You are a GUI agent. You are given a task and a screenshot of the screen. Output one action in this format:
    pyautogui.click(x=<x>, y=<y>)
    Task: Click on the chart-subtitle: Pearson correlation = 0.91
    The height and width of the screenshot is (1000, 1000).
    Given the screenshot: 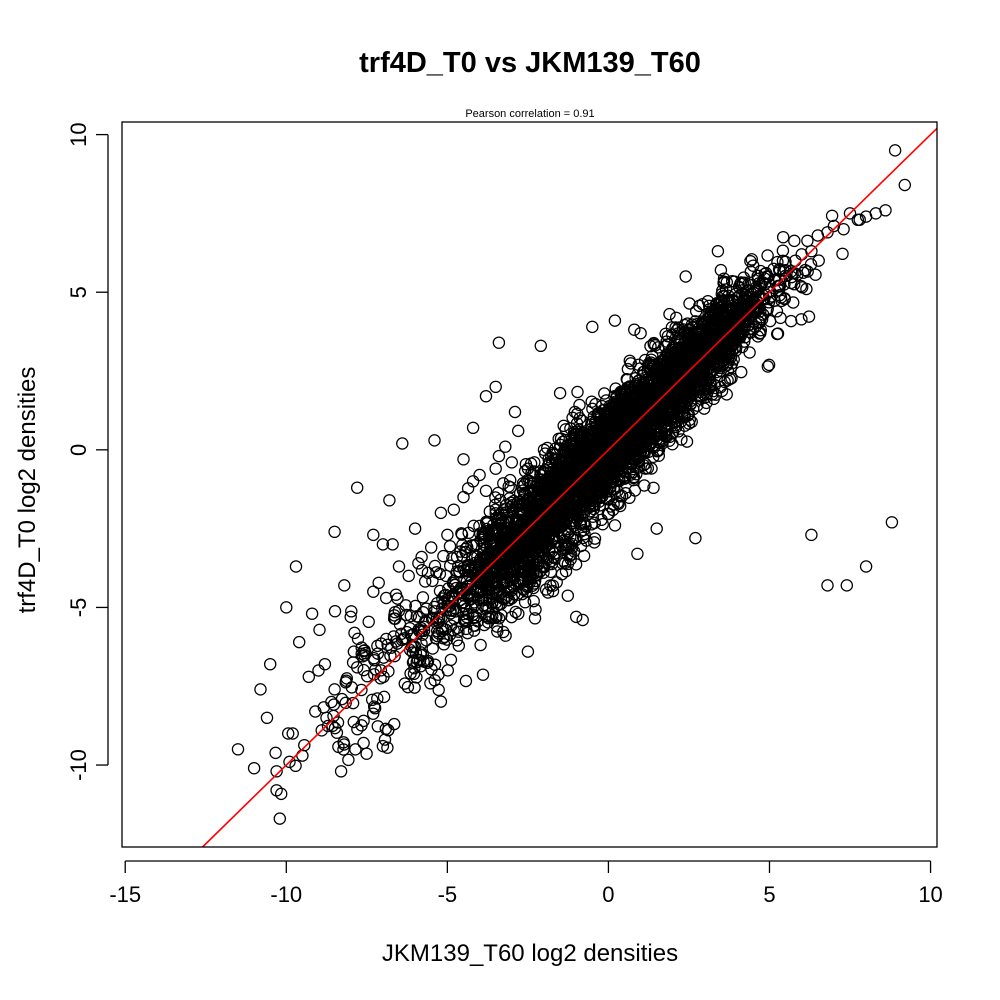 What is the action you would take?
    pyautogui.click(x=529, y=114)
    